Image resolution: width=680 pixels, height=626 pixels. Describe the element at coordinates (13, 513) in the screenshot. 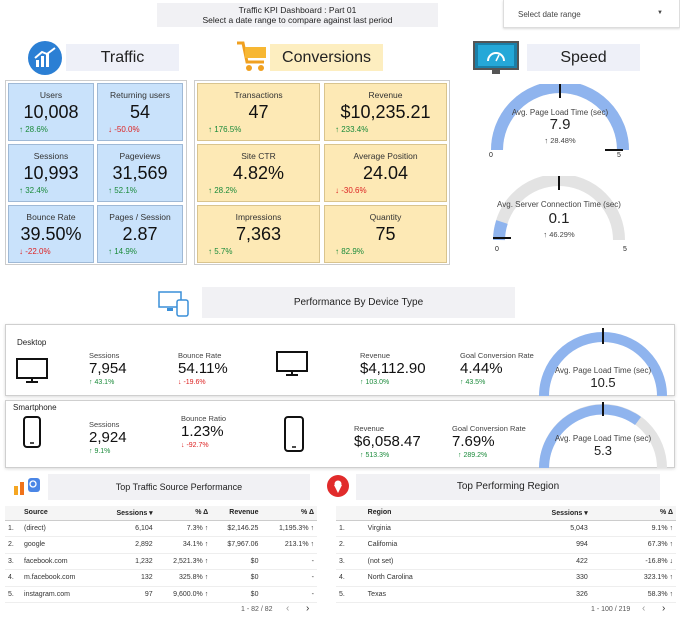

I see `index-header` at that location.